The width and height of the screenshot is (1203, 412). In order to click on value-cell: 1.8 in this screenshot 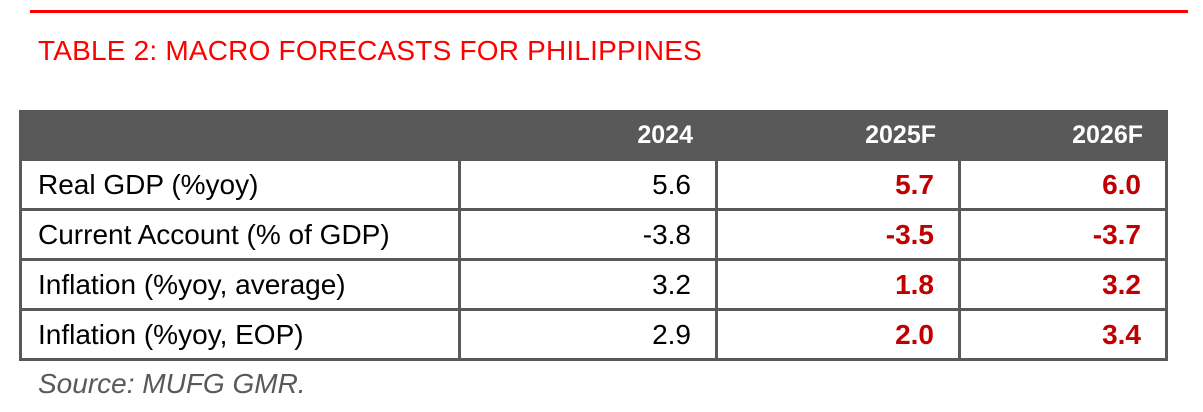, I will do `click(838, 284)`.